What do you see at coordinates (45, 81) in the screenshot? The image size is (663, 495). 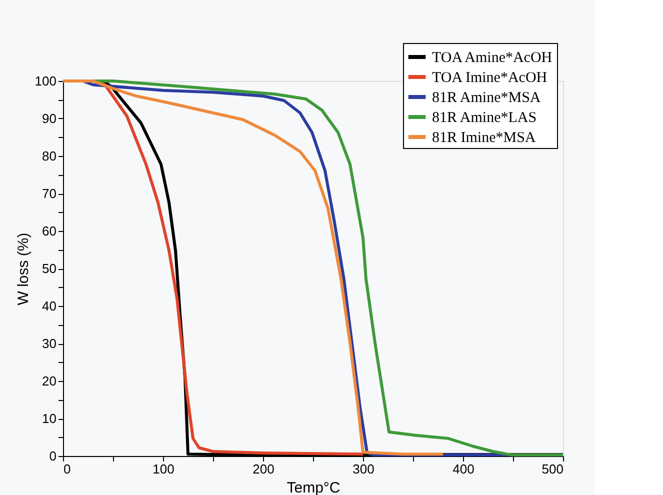 I see `y-tick-label: 100` at bounding box center [45, 81].